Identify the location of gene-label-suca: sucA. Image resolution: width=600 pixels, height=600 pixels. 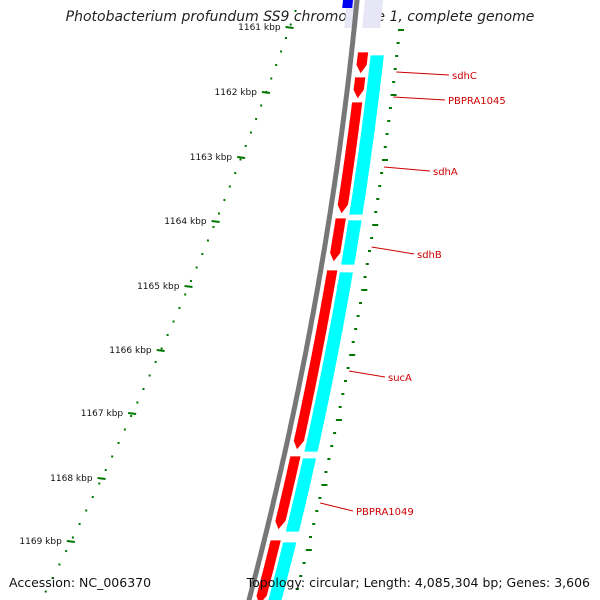
(400, 378).